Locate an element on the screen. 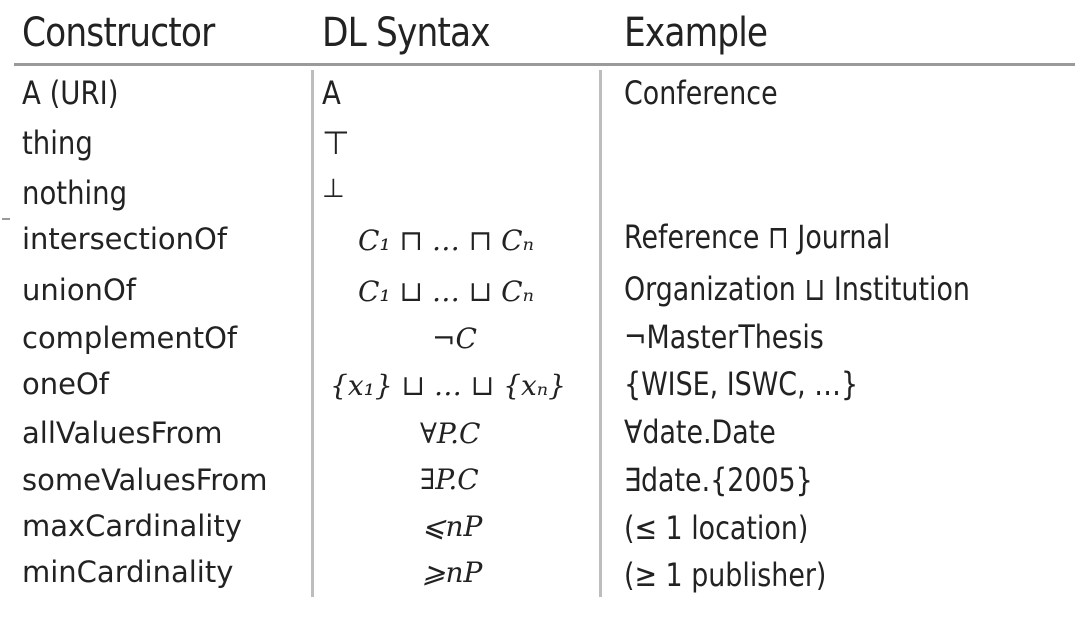  row-maxcardinality-example: (≤ 1 location) is located at coordinates (716, 528).